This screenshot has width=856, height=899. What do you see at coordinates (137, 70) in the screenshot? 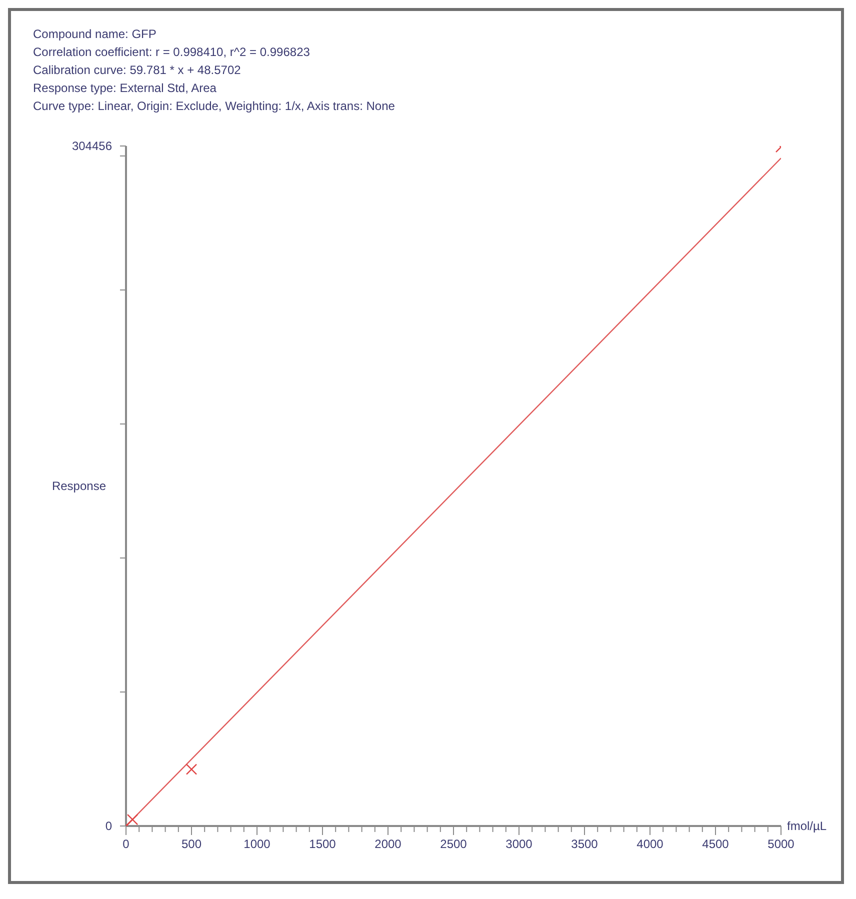
I see `text: Calibration curve: 59.781 * x + 48.5702` at bounding box center [137, 70].